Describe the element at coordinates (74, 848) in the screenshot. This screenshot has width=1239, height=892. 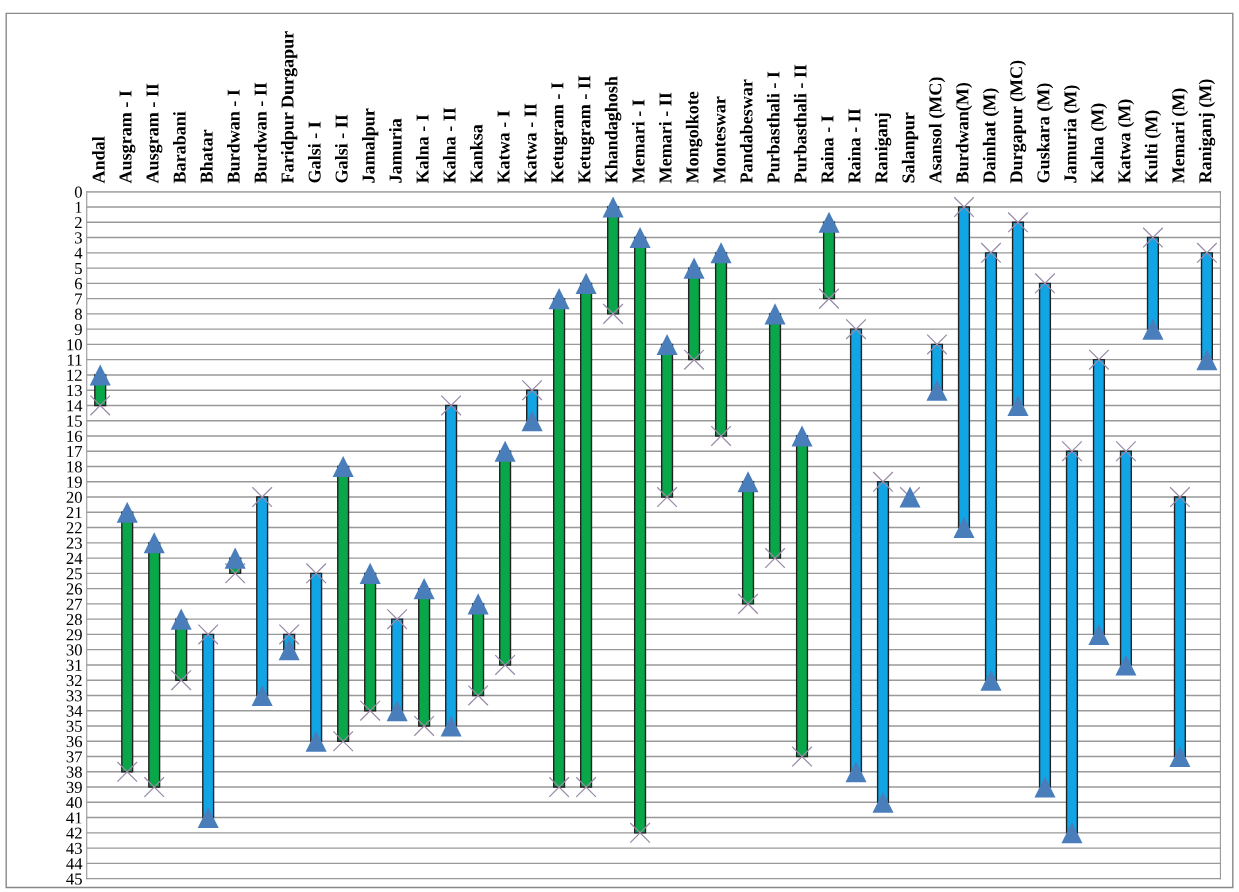
I see `y-tick-label: 43` at that location.